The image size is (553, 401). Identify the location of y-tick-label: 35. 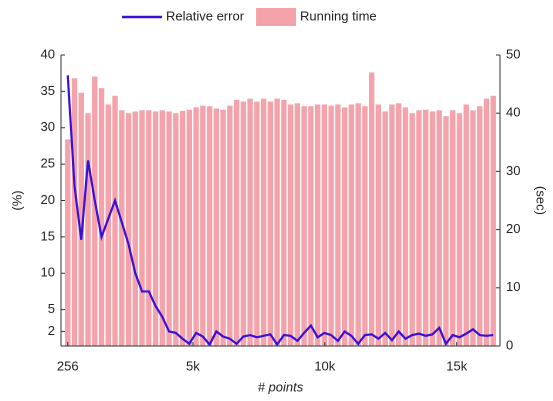
(48, 90).